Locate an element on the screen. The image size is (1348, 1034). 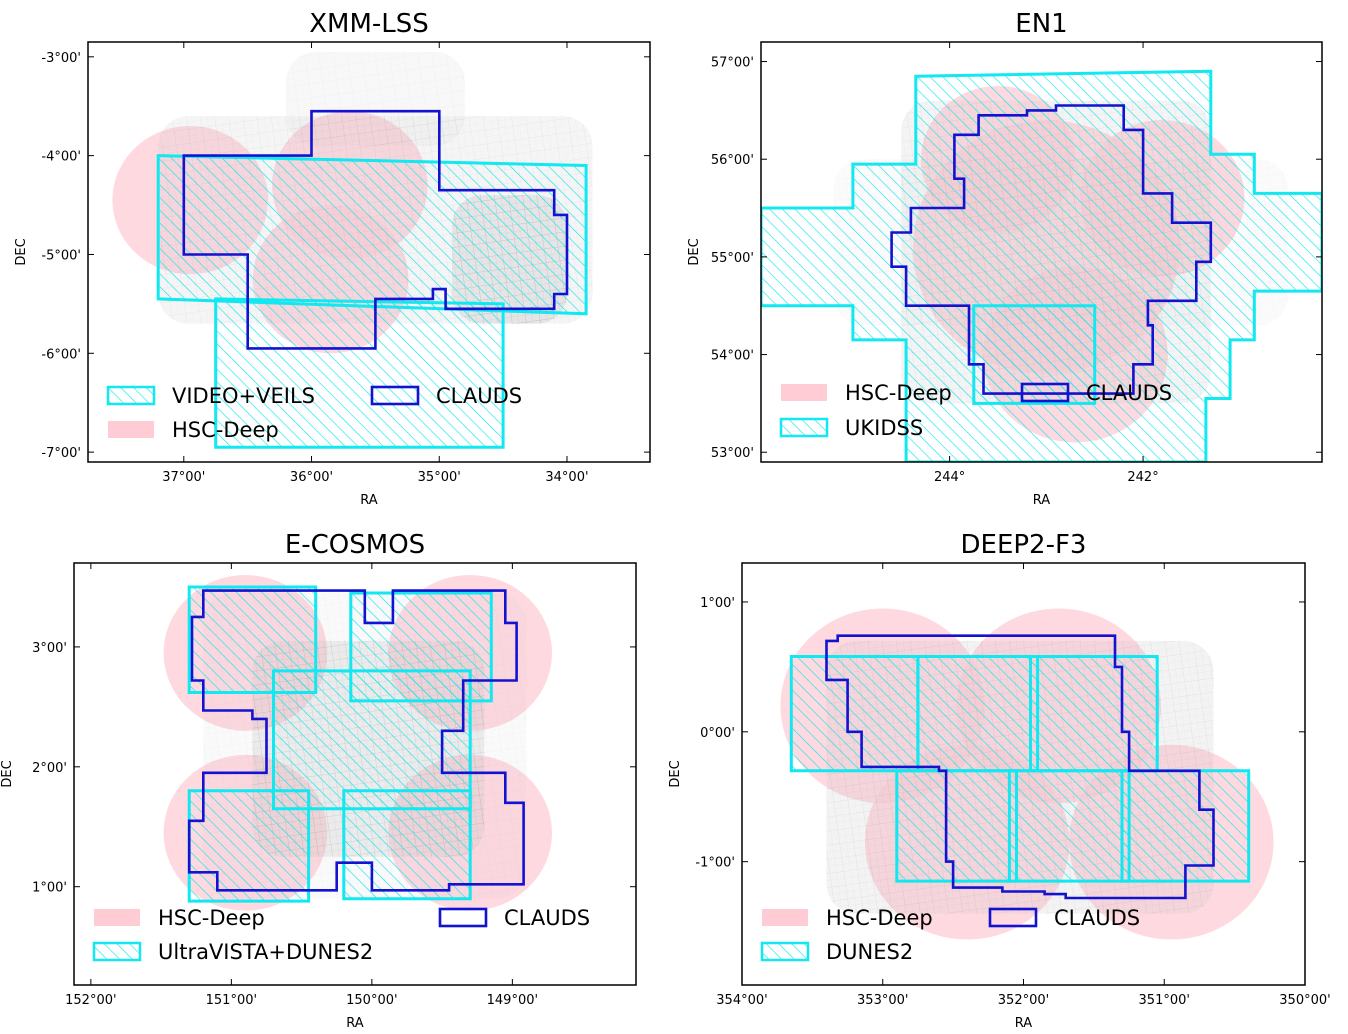
y-tick-label: 3°00' is located at coordinates (49, 648).